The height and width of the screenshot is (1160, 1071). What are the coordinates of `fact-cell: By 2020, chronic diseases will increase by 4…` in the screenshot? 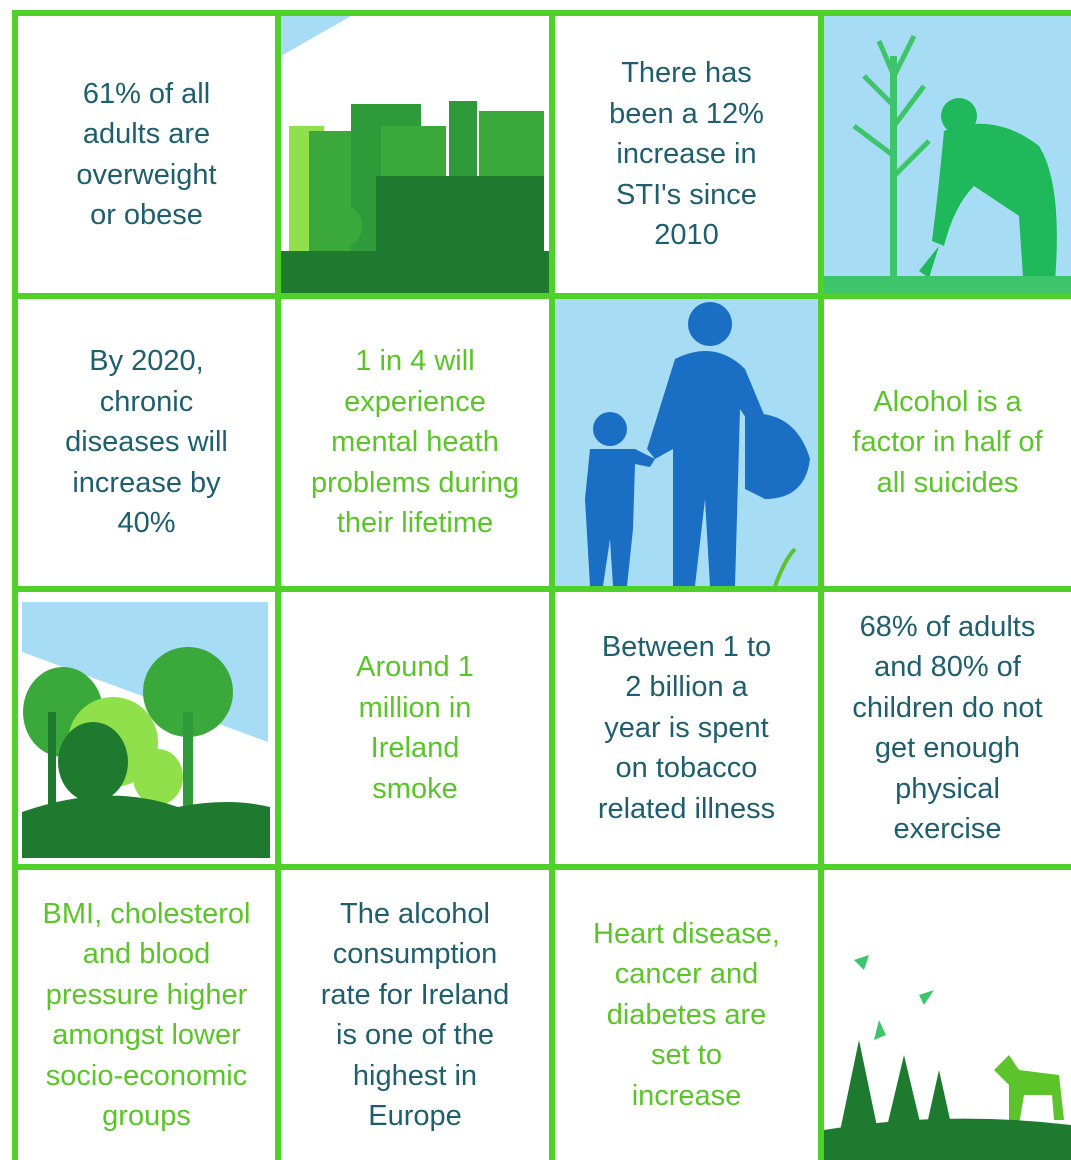 It's located at (146, 442).